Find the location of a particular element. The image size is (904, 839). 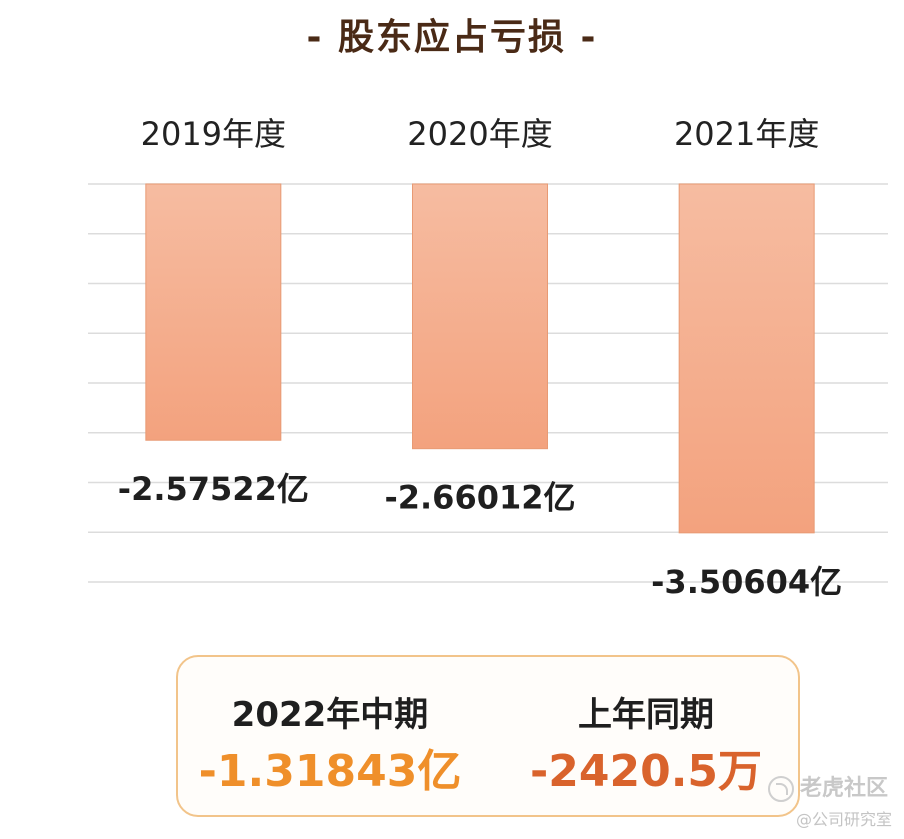

previous-period-label: 上年同期 is located at coordinates (646, 715).